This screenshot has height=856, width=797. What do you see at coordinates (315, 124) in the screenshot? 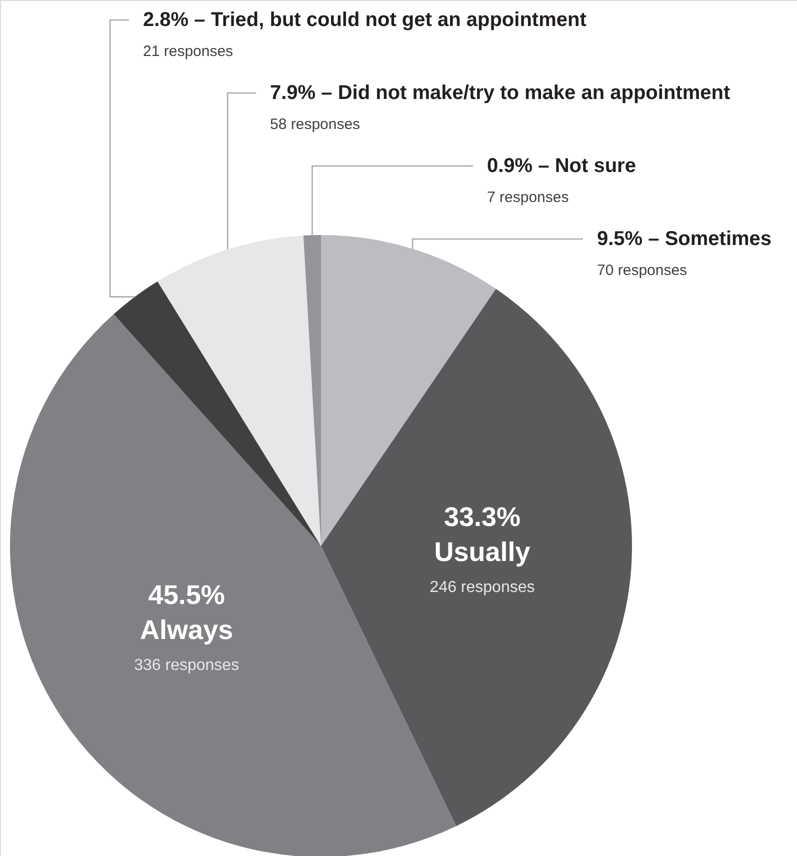
I see `text: 58 responses` at bounding box center [315, 124].